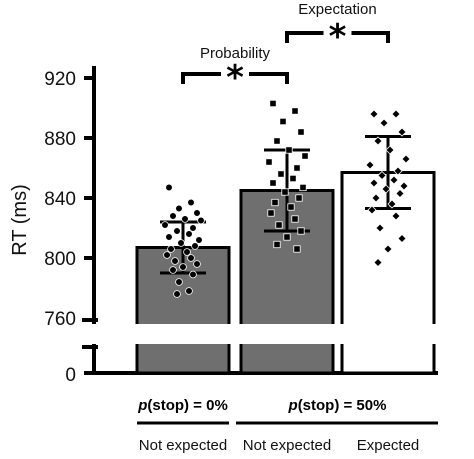  What do you see at coordinates (60, 259) in the screenshot?
I see `y-tick-label-800: 800` at bounding box center [60, 259].